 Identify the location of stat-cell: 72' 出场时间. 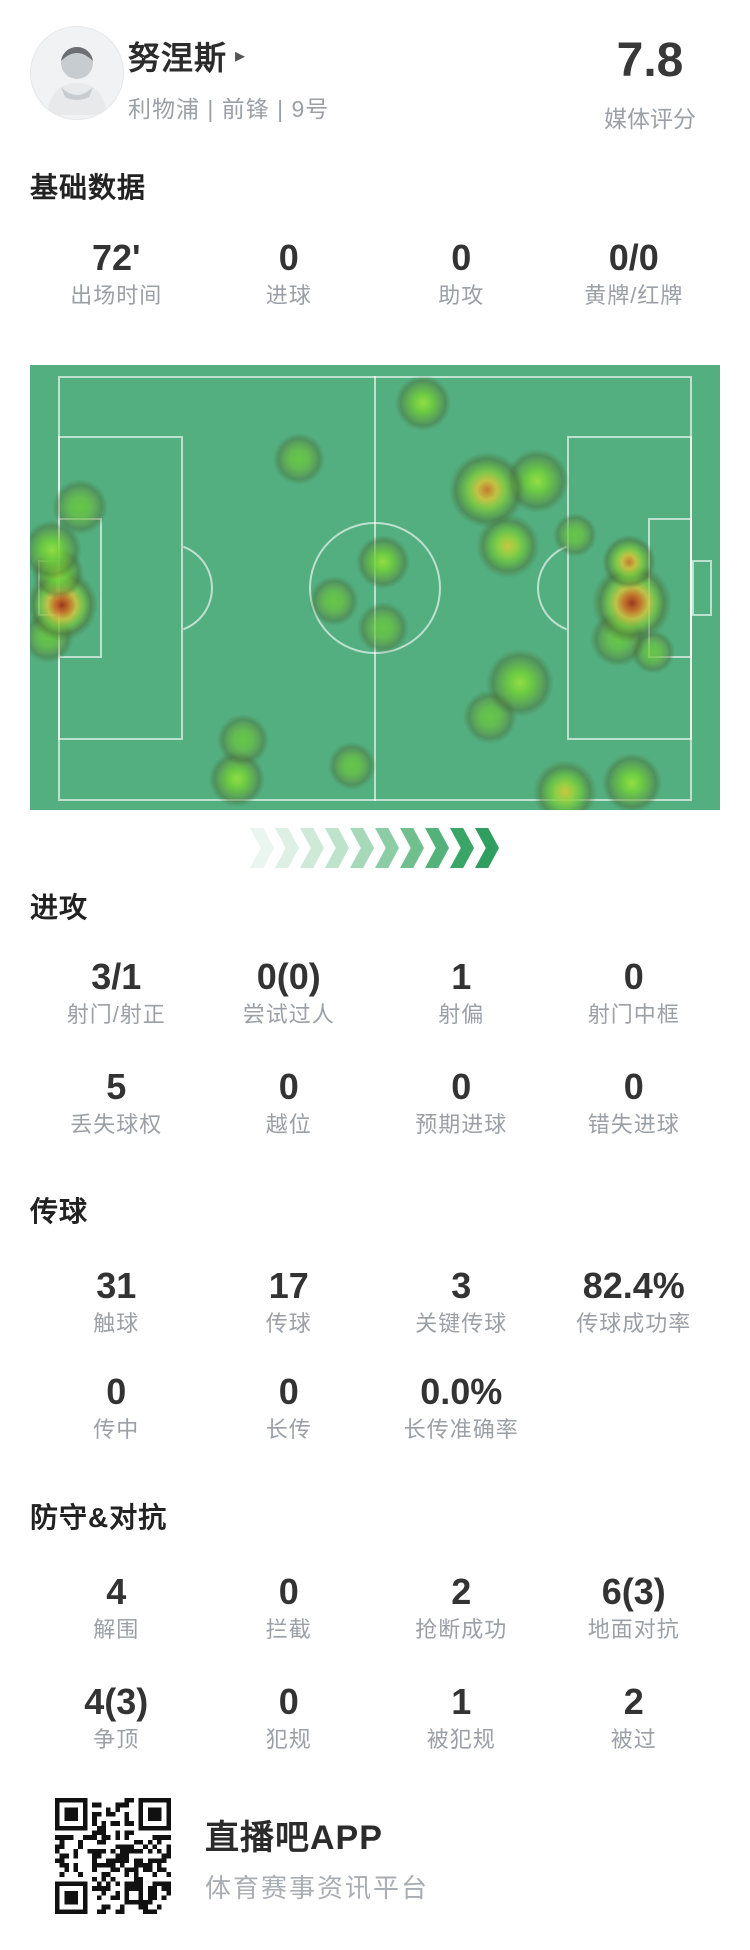
(116, 274).